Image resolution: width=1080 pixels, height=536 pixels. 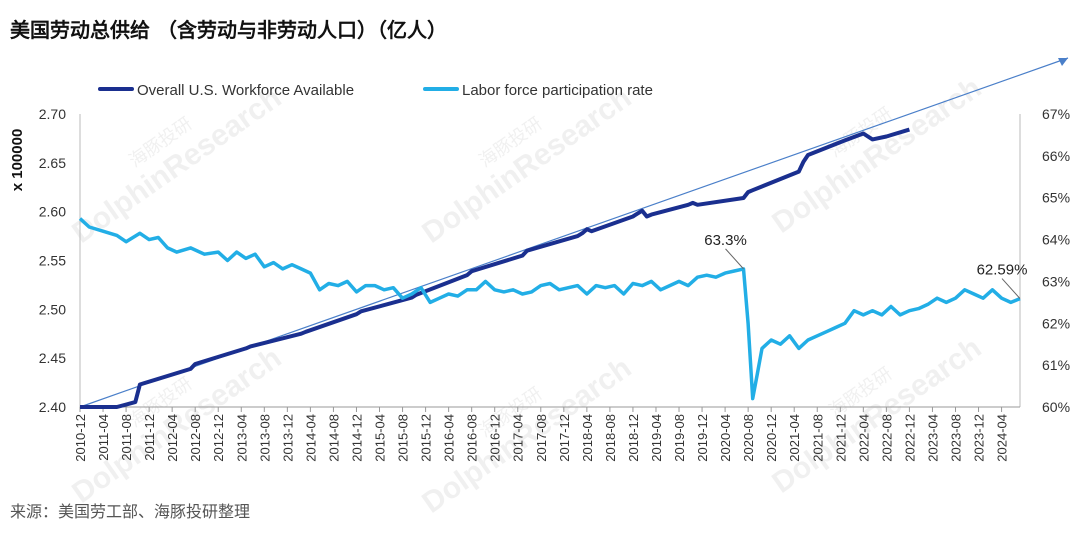 I want to click on x-tick-label: 2012-12, so click(x=218, y=438).